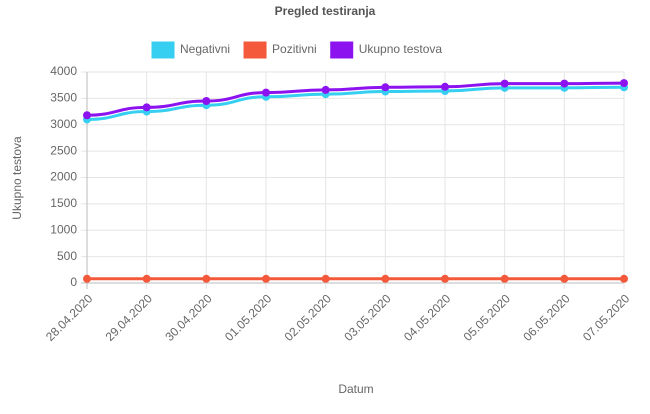 The width and height of the screenshot is (650, 414). Describe the element at coordinates (308, 317) in the screenshot. I see `x-tick-label: 02.05.2020` at that location.